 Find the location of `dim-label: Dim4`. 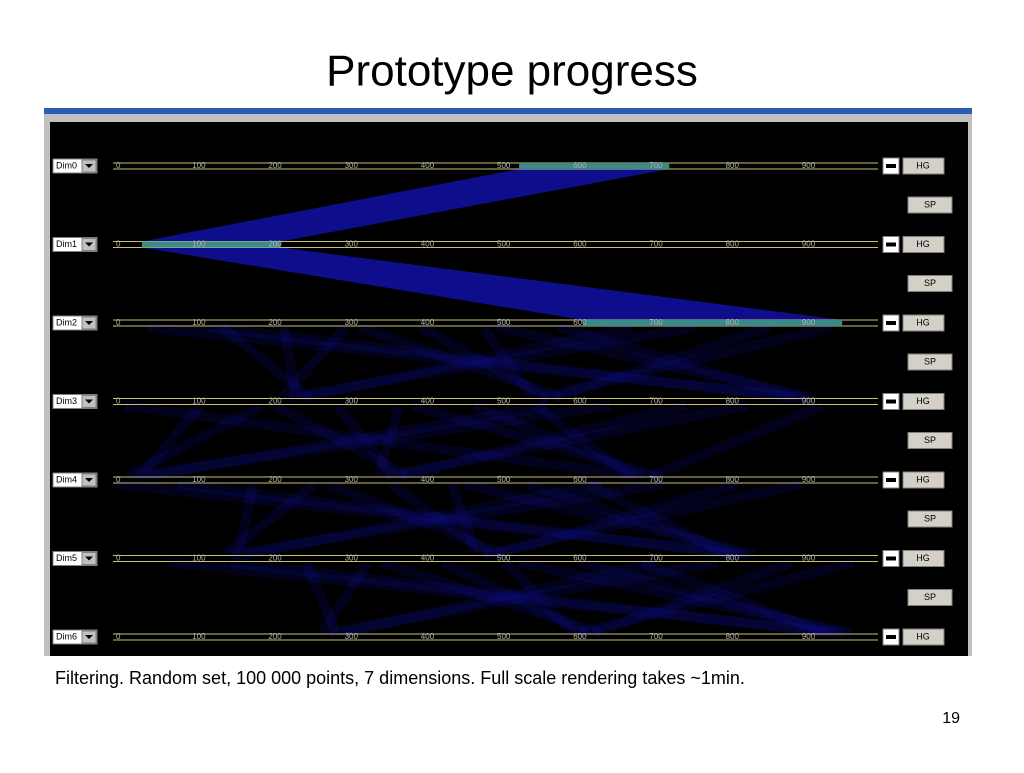

dim-label: Dim4 is located at coordinates (66, 479).